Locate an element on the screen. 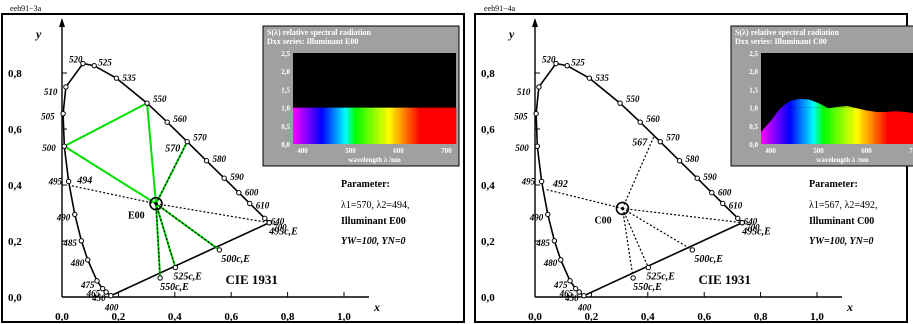 This screenshot has width=913, height=324. white-point-dot is located at coordinates (622, 208).